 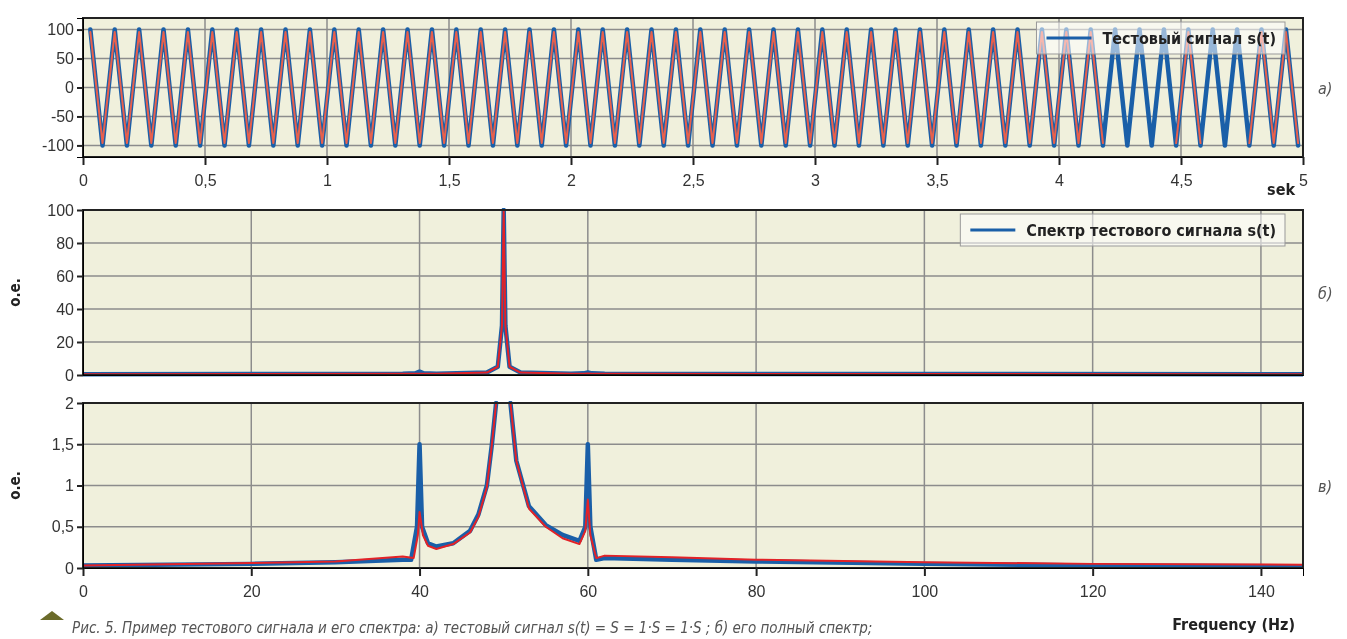 I want to click on text: в), so click(x=1325, y=486).